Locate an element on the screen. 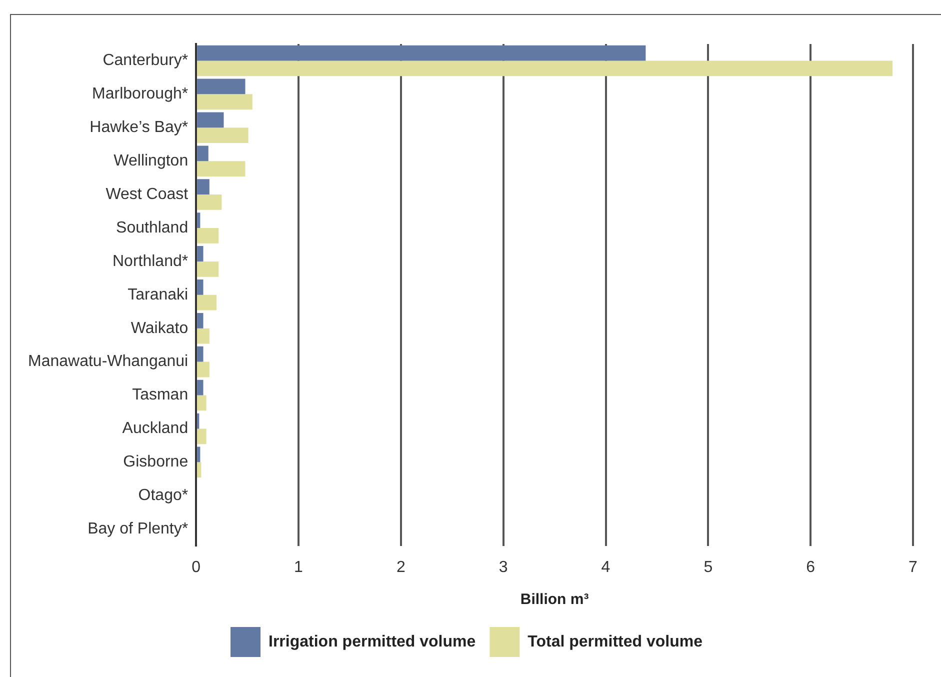 This screenshot has height=677, width=941. x-tick-label: 6 is located at coordinates (811, 567).